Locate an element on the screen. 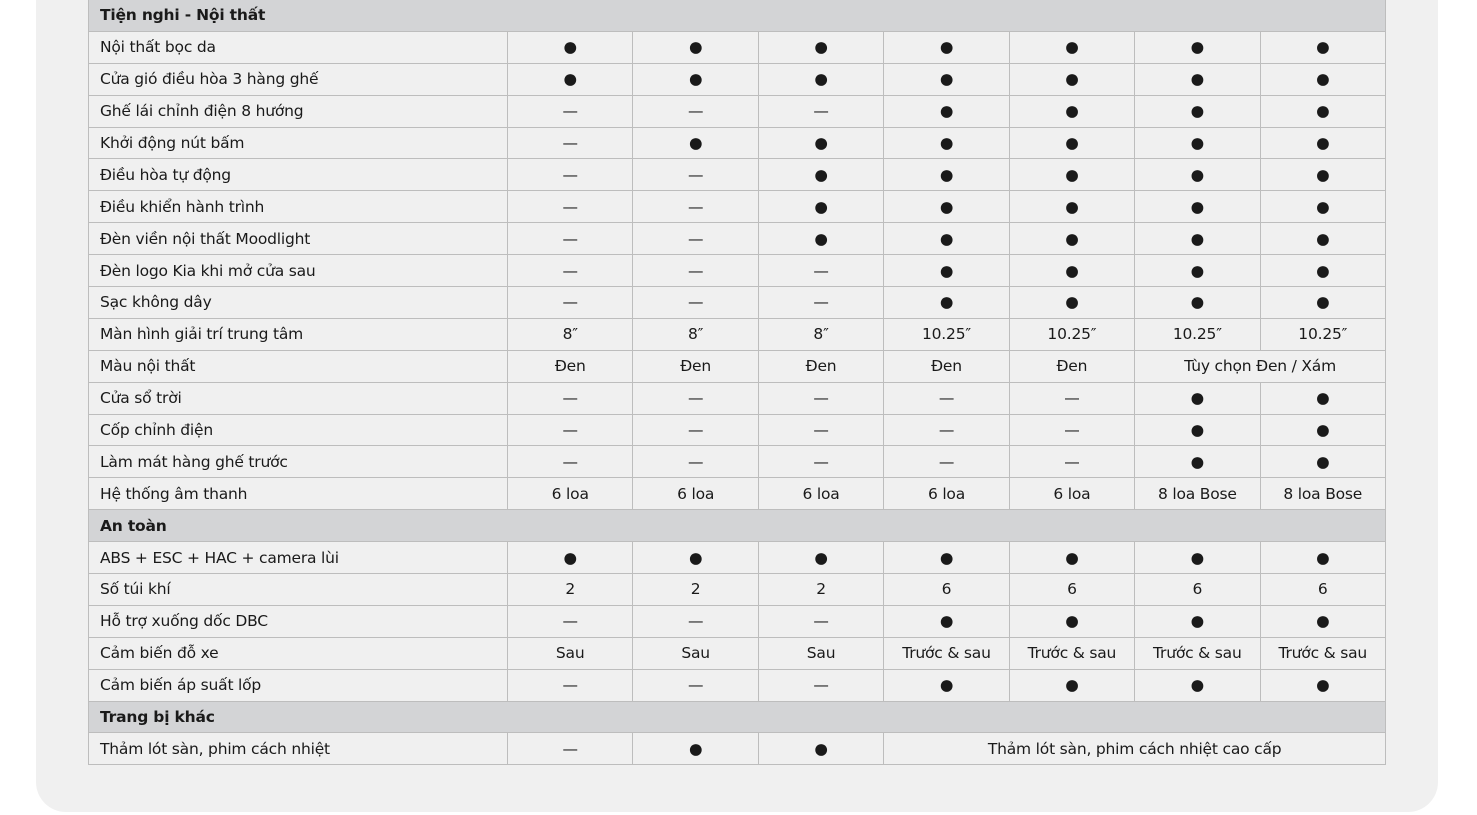 The height and width of the screenshot is (815, 1477). feature-label: Nội thất bọc da is located at coordinates (298, 47).